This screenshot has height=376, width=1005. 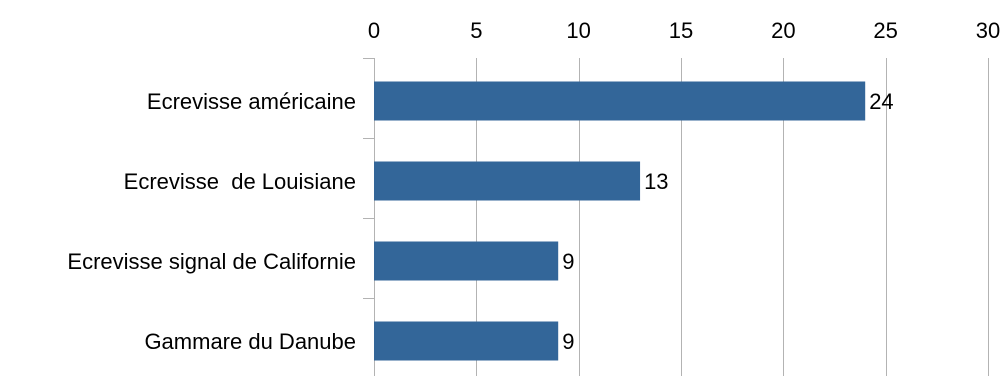 I want to click on x-tick-label-5: 25, so click(x=885, y=30).